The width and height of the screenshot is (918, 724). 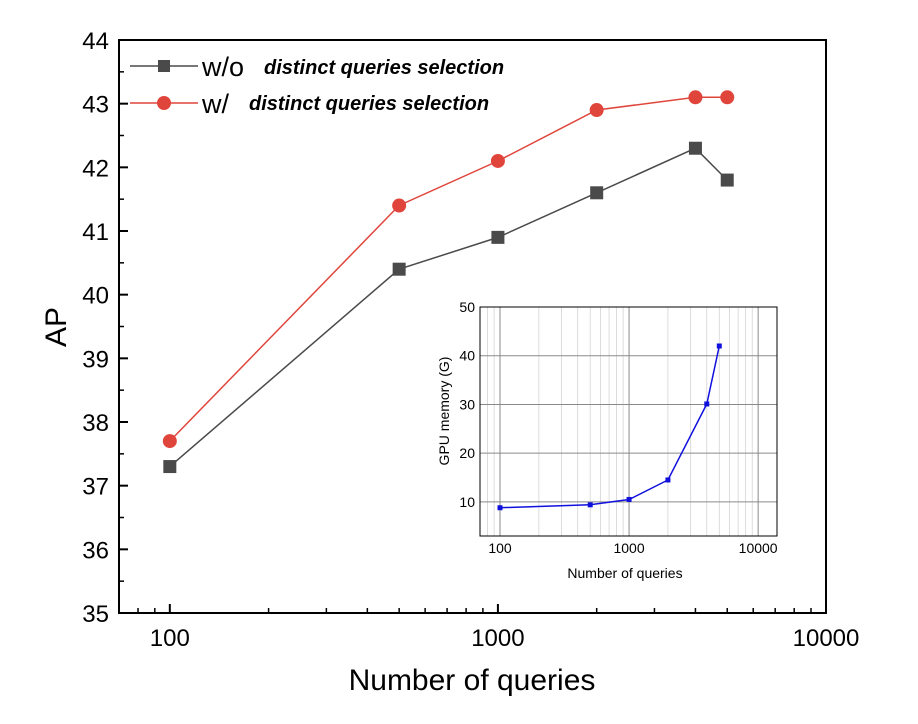 What do you see at coordinates (369, 104) in the screenshot?
I see `legend-label-w-suffix: distinct queries selection` at bounding box center [369, 104].